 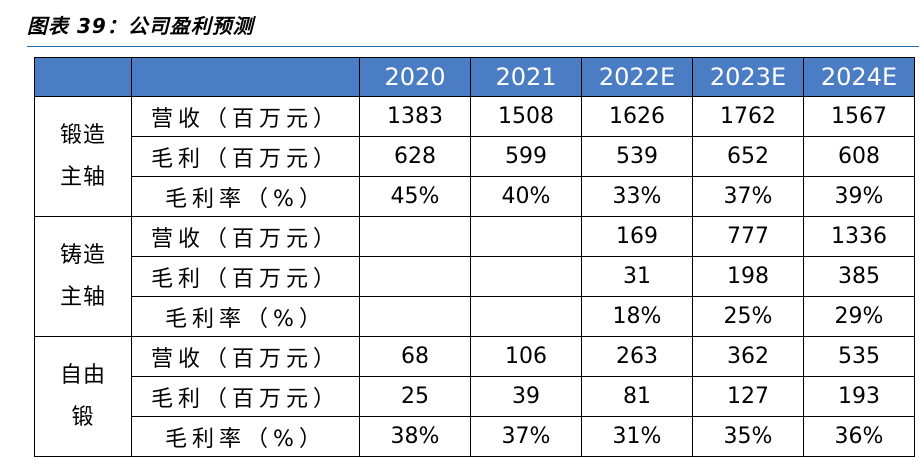 I want to click on table-cell: 45%, so click(x=415, y=196).